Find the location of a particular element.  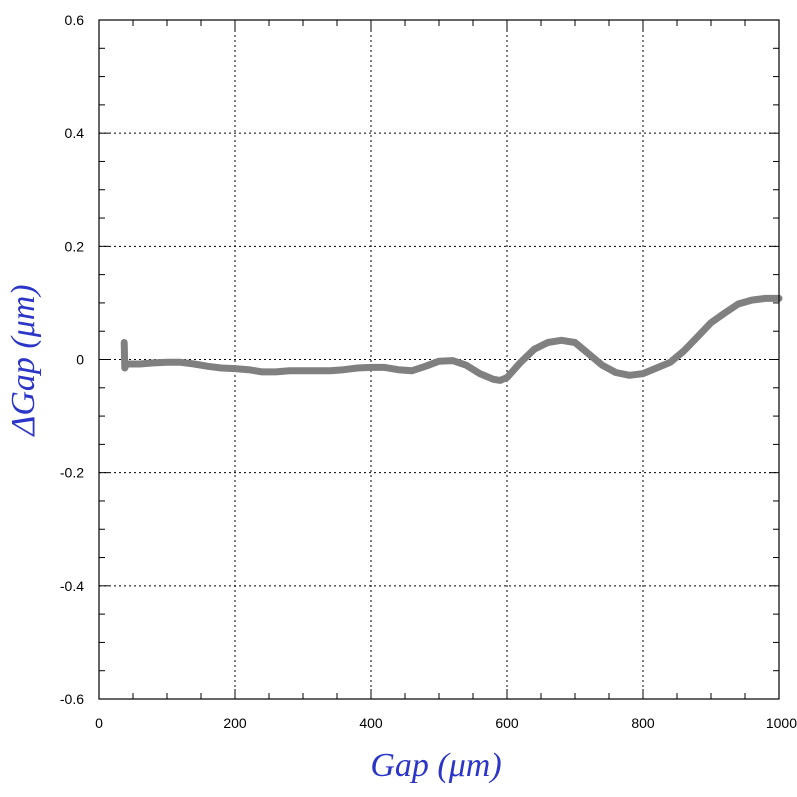

x-tick-label: 0 is located at coordinates (99, 723).